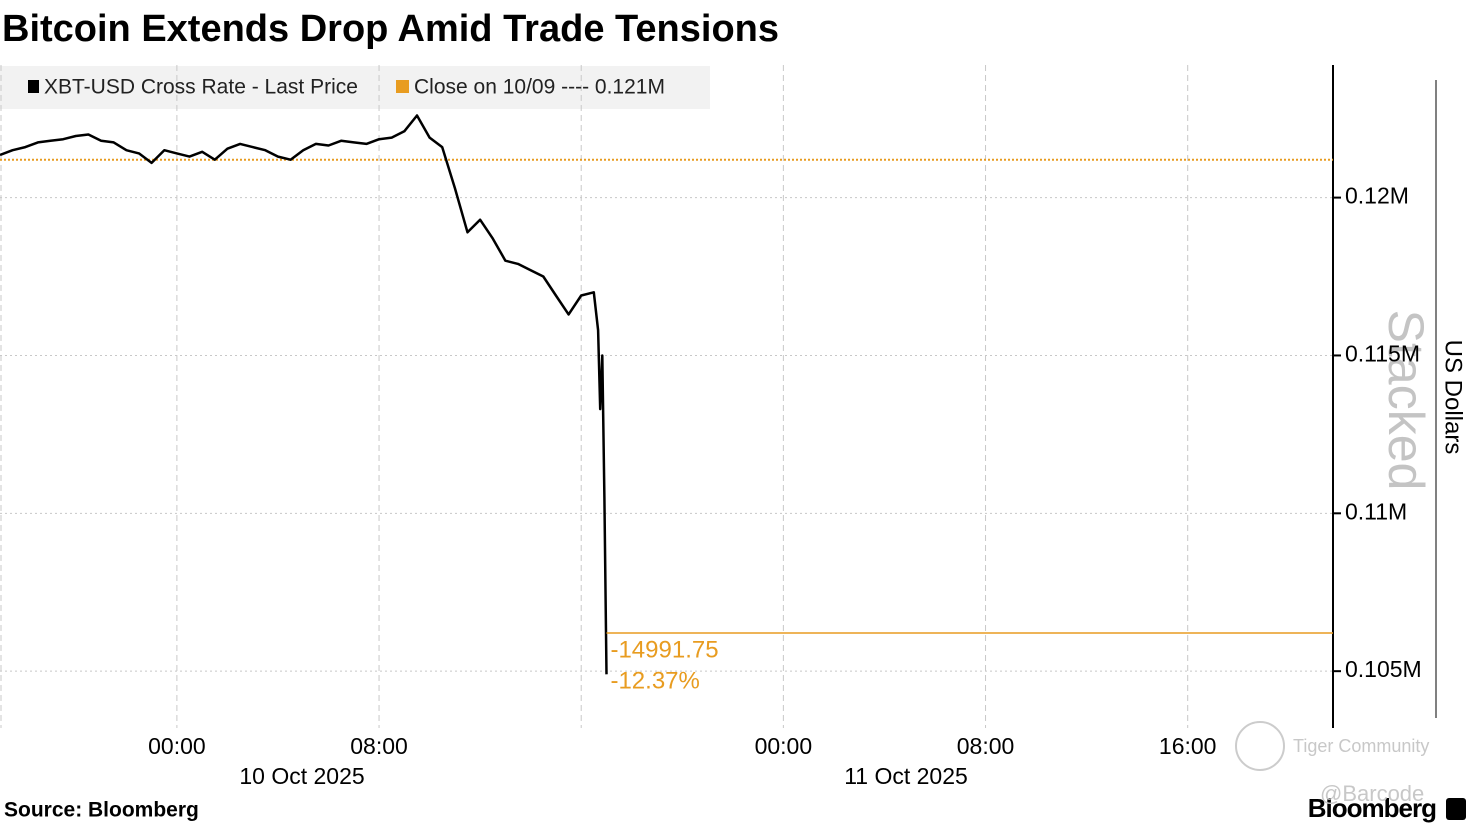  I want to click on watermark: Tiger Community, so click(1361, 746).